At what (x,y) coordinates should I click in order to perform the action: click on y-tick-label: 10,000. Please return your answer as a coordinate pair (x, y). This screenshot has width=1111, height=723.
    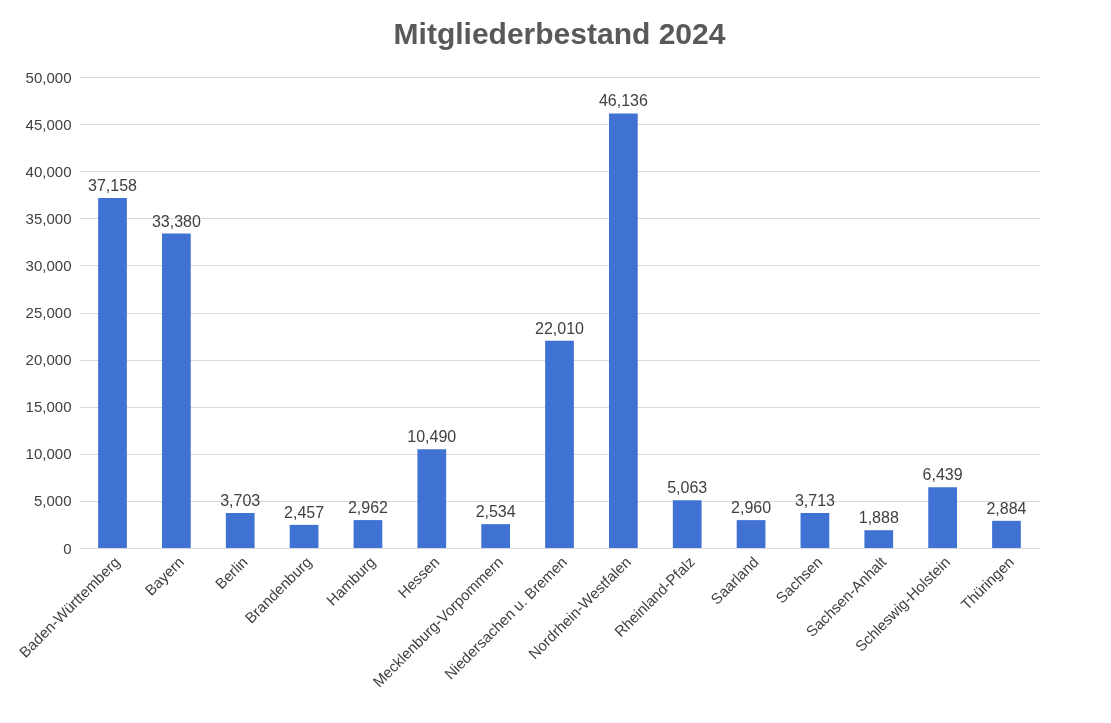
    Looking at the image, I should click on (48, 454).